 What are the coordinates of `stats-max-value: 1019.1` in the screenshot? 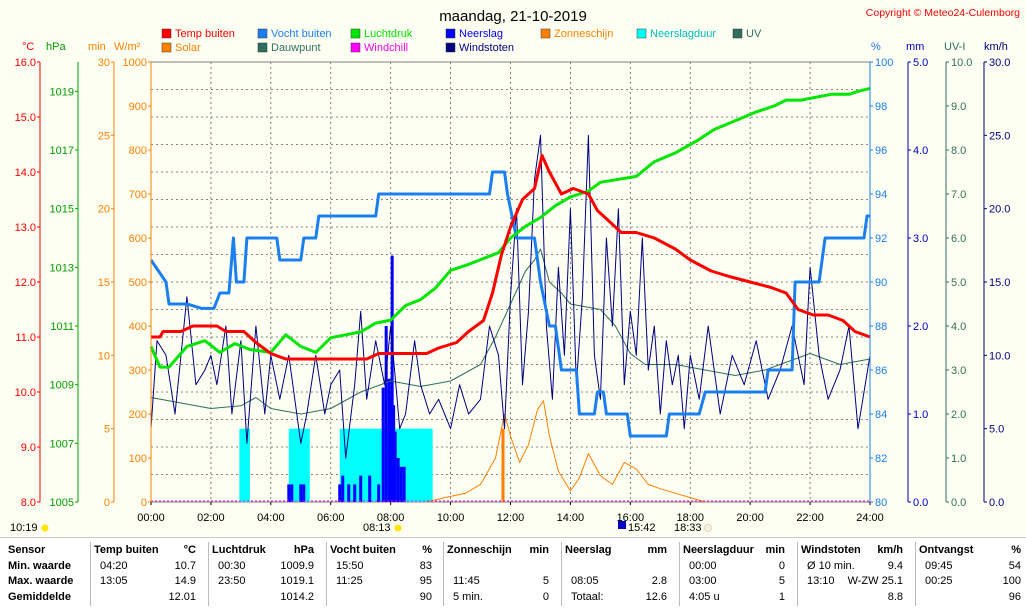 It's located at (297, 581).